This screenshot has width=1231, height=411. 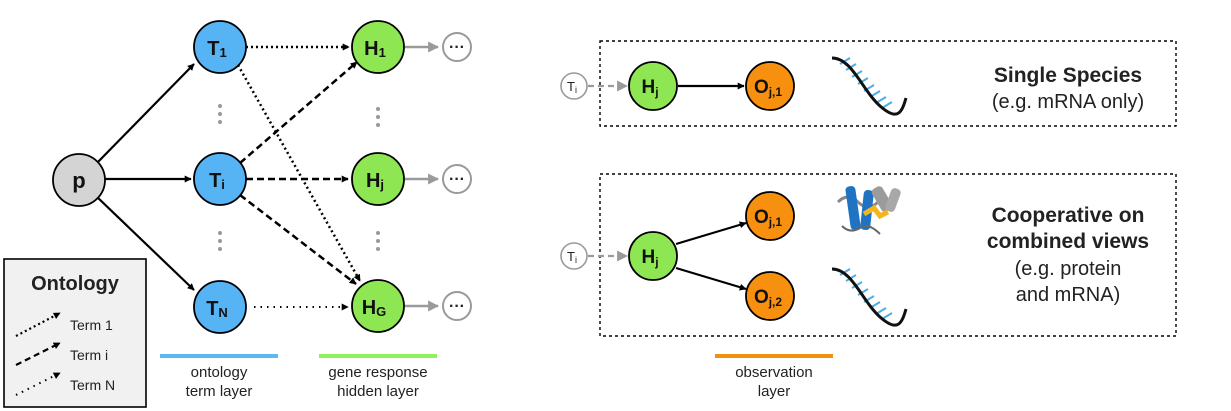 I want to click on node-t1-sub: 1, so click(x=222, y=52).